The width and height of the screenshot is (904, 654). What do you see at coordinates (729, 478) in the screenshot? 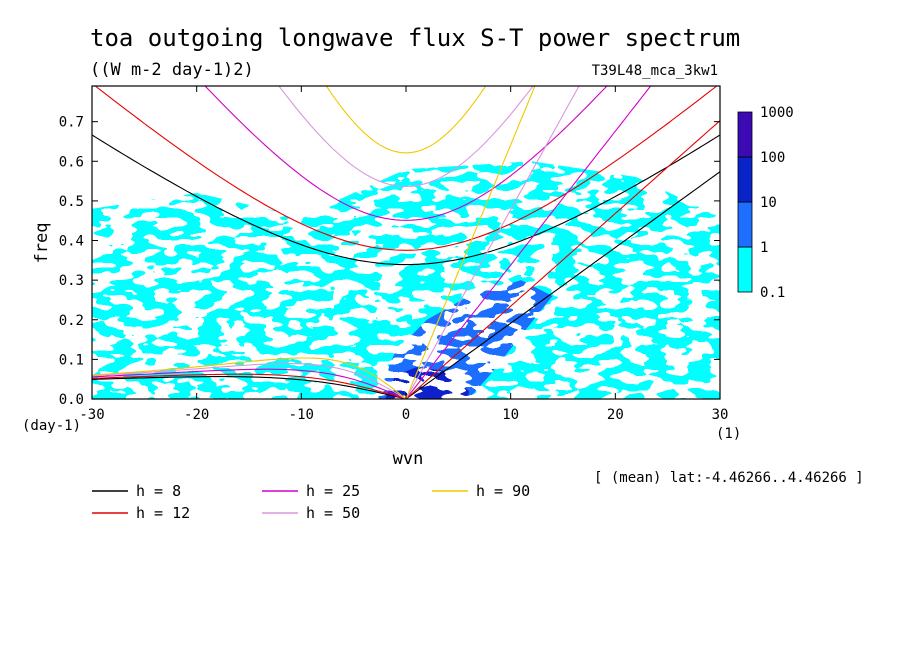
I see `region-note: [ (mean) lat:-4.46266..4.46266 ]` at bounding box center [729, 478].